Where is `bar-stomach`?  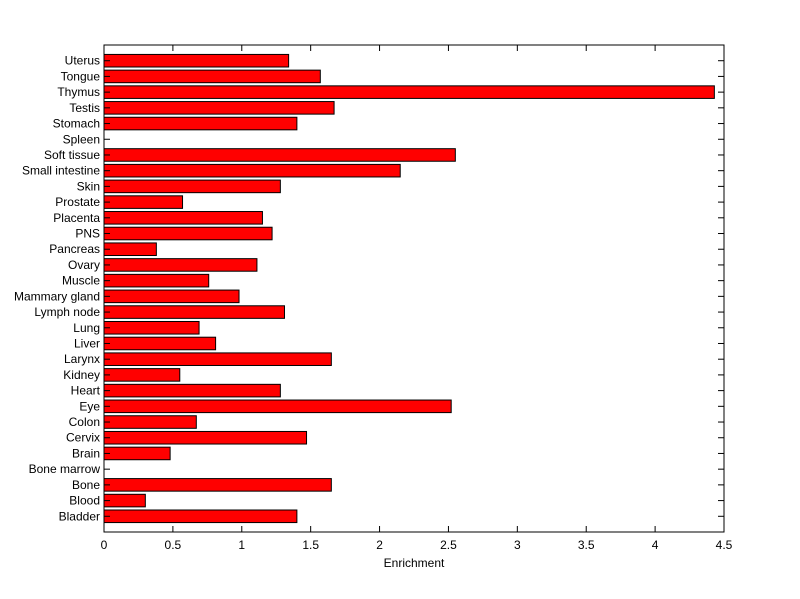 bar-stomach is located at coordinates (200, 123).